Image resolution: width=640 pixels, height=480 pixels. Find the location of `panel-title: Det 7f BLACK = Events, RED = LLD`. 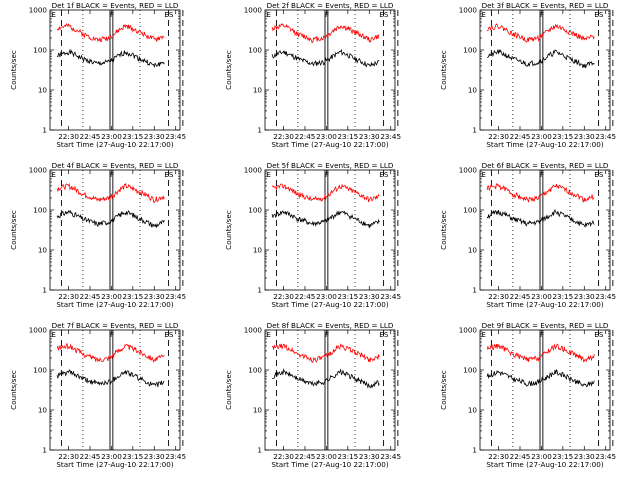

panel-title: Det 7f BLACK = Events, RED = LLD is located at coordinates (115, 325).